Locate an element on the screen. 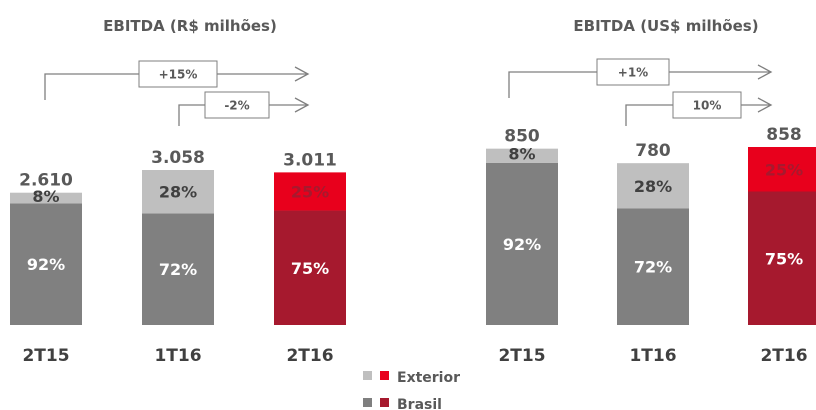 This screenshot has width=816, height=410. legend: Exterior Brasil is located at coordinates (411, 390).